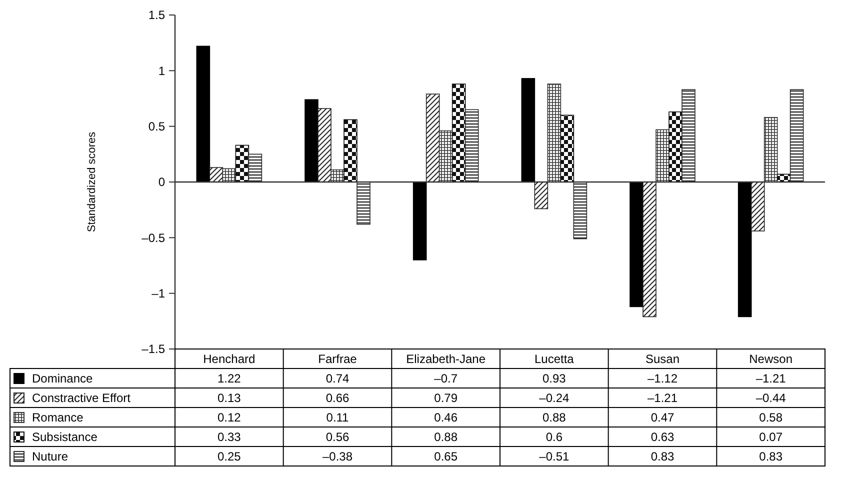 The width and height of the screenshot is (851, 479). What do you see at coordinates (554, 397) in the screenshot?
I see `data-label: –0.24` at bounding box center [554, 397].